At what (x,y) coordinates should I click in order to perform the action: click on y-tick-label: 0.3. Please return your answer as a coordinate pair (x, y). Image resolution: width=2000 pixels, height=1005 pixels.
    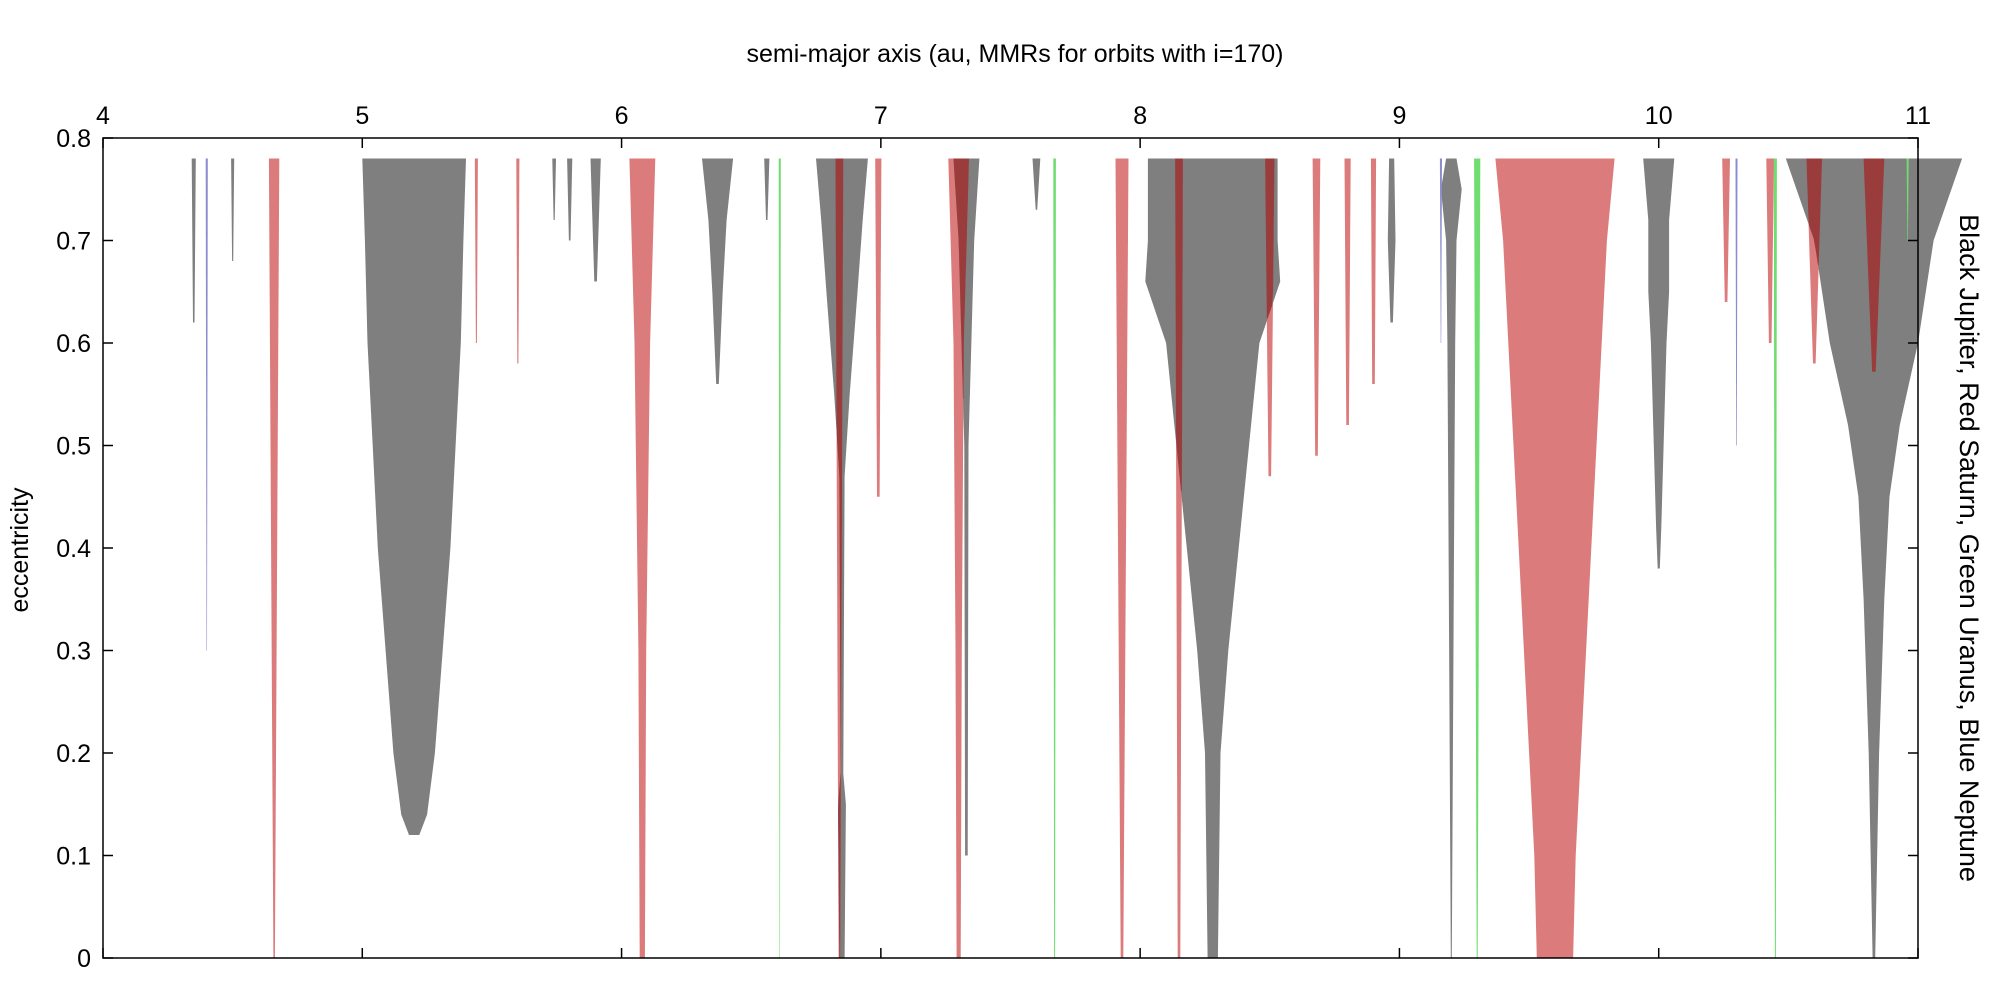
    Looking at the image, I should click on (73, 652).